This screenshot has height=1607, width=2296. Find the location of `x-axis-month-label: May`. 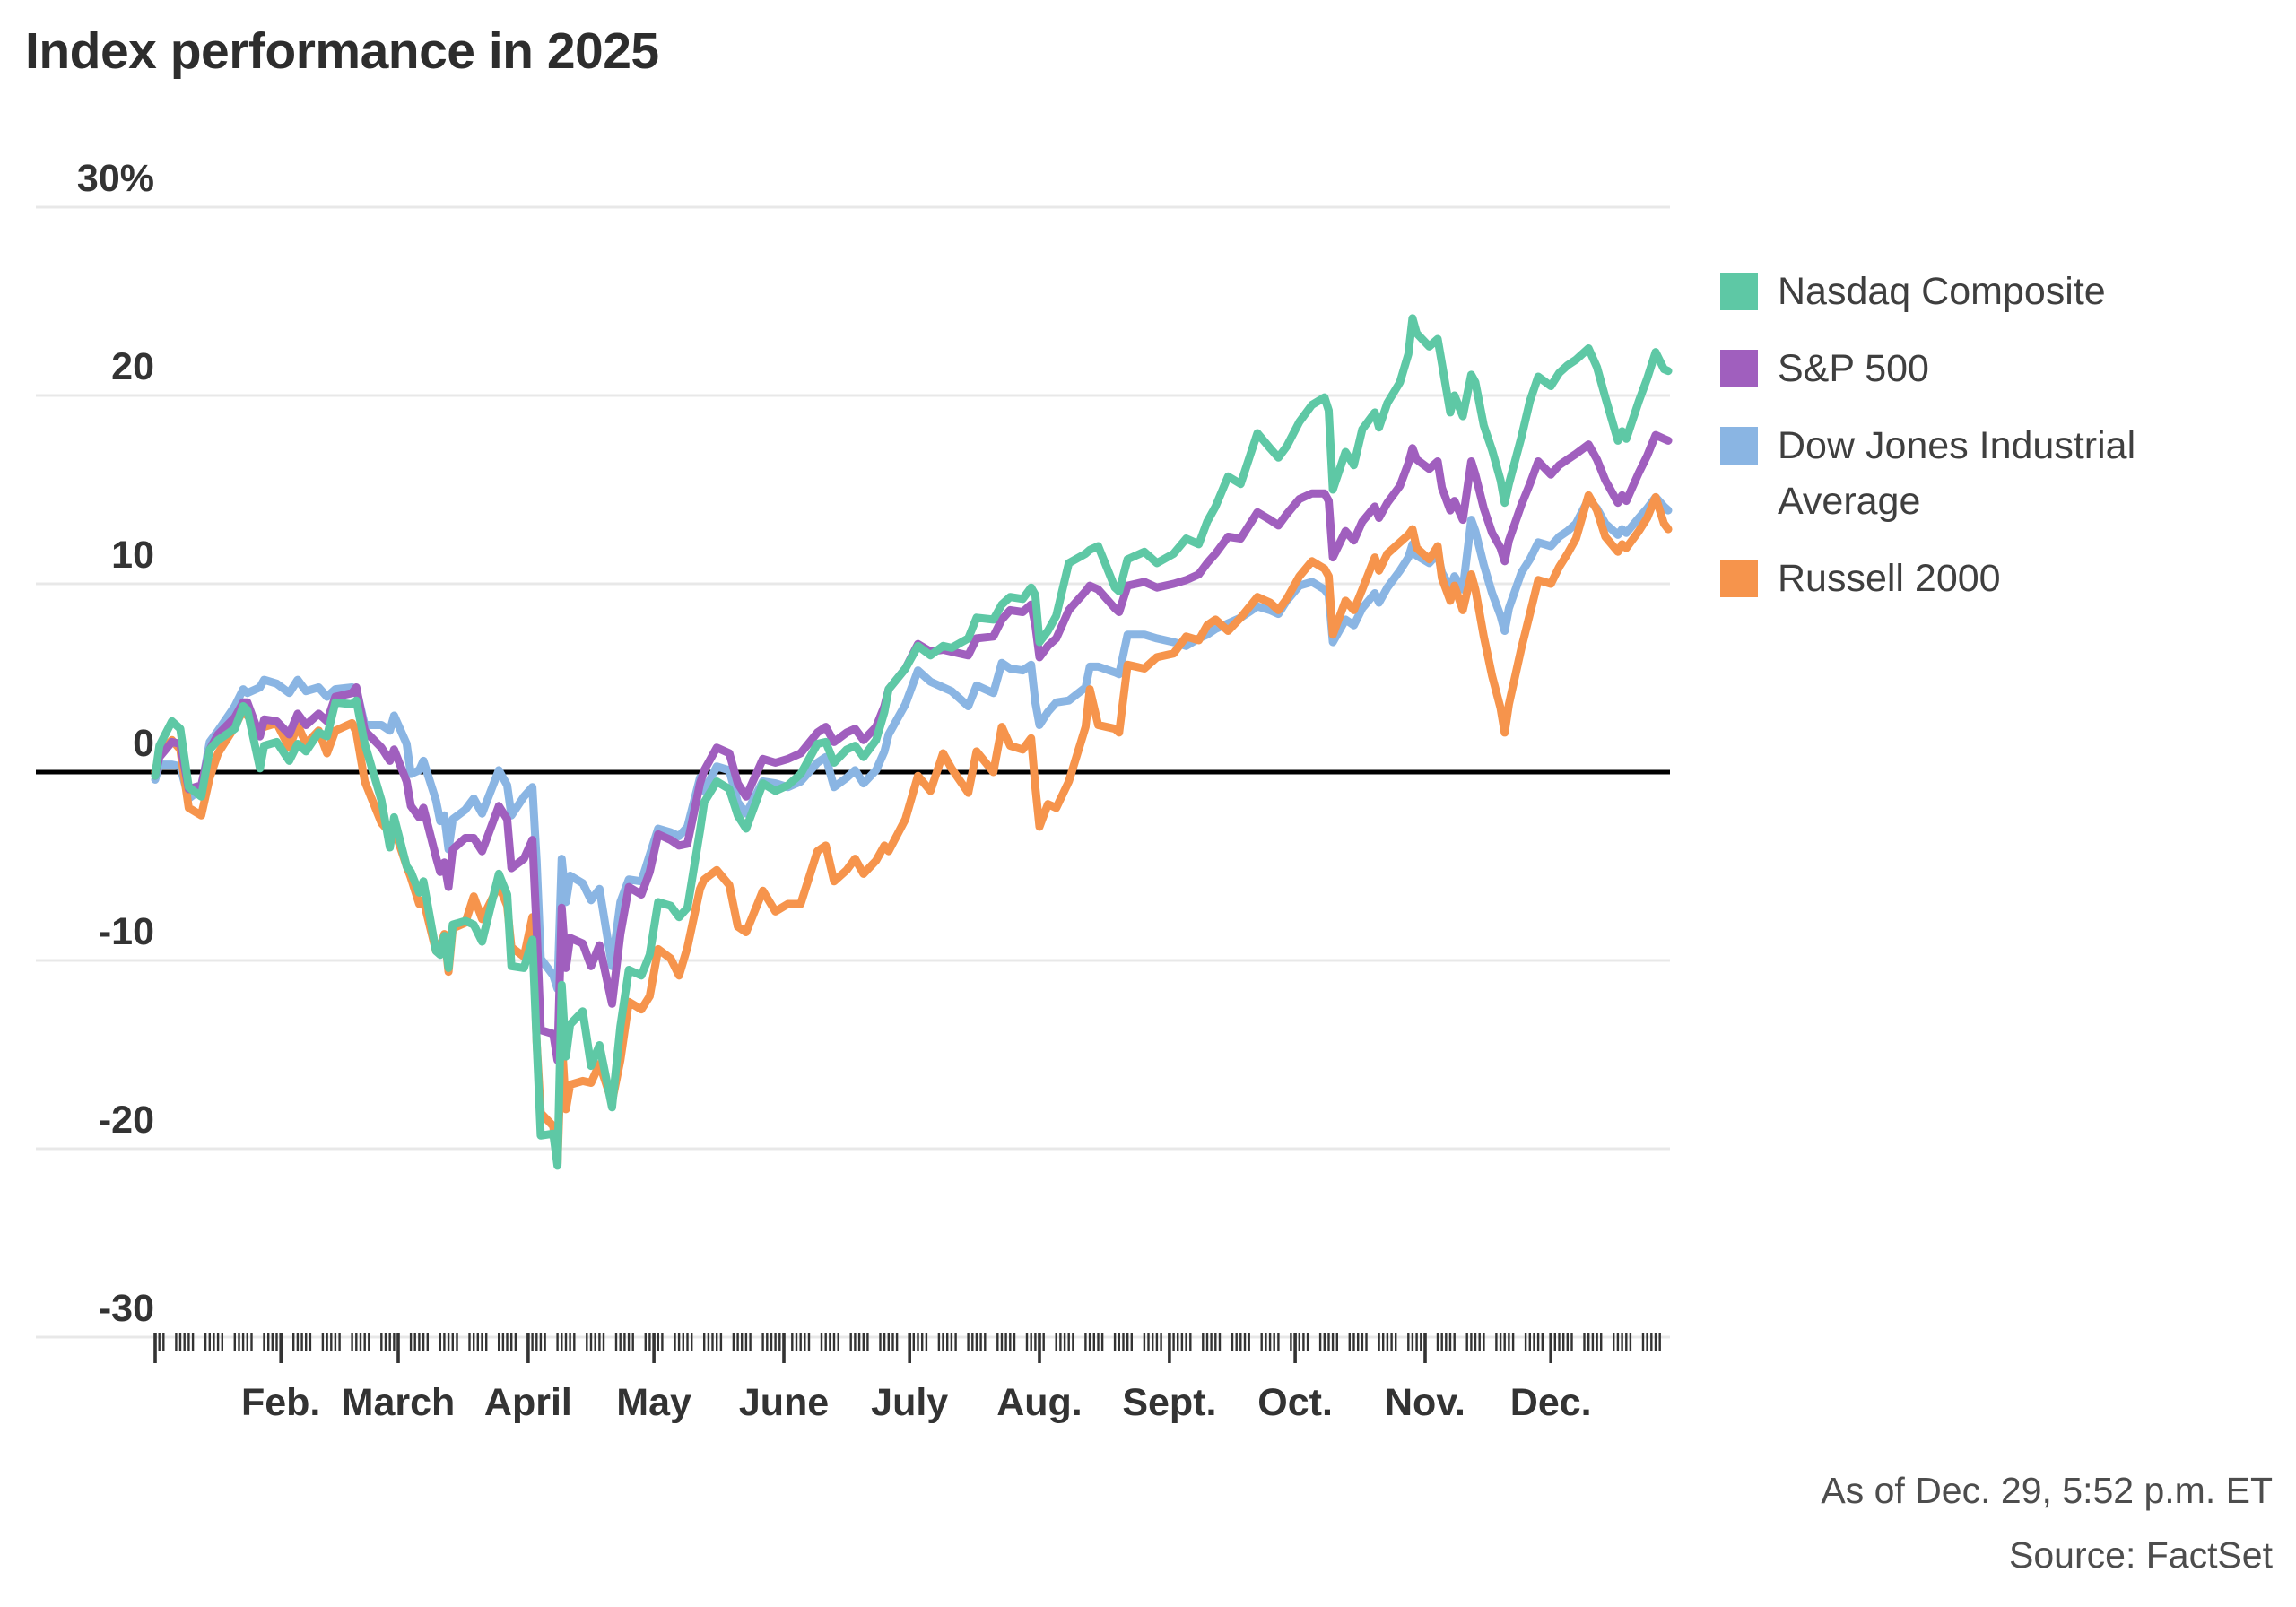

x-axis-month-label: May is located at coordinates (653, 1403).